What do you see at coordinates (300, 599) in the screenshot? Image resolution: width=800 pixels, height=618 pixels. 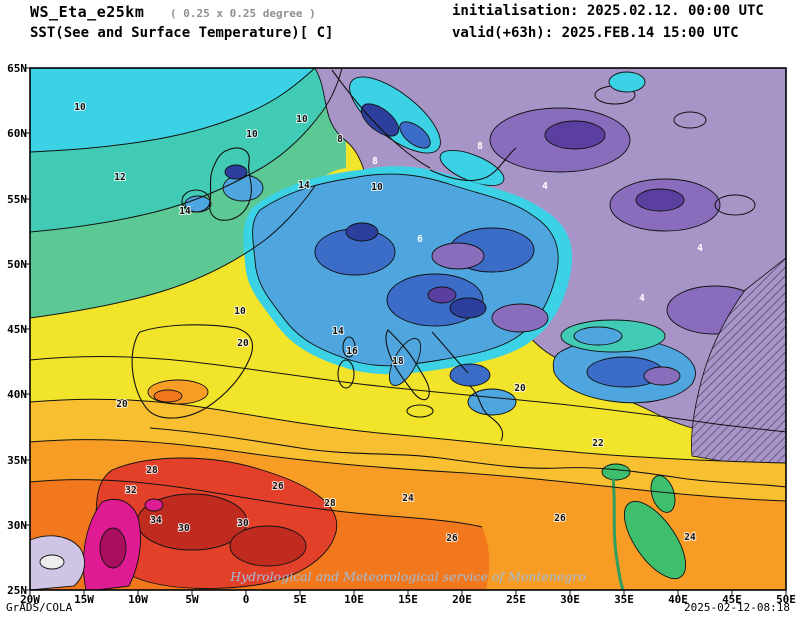 I see `lon-label: 5E` at bounding box center [300, 599].